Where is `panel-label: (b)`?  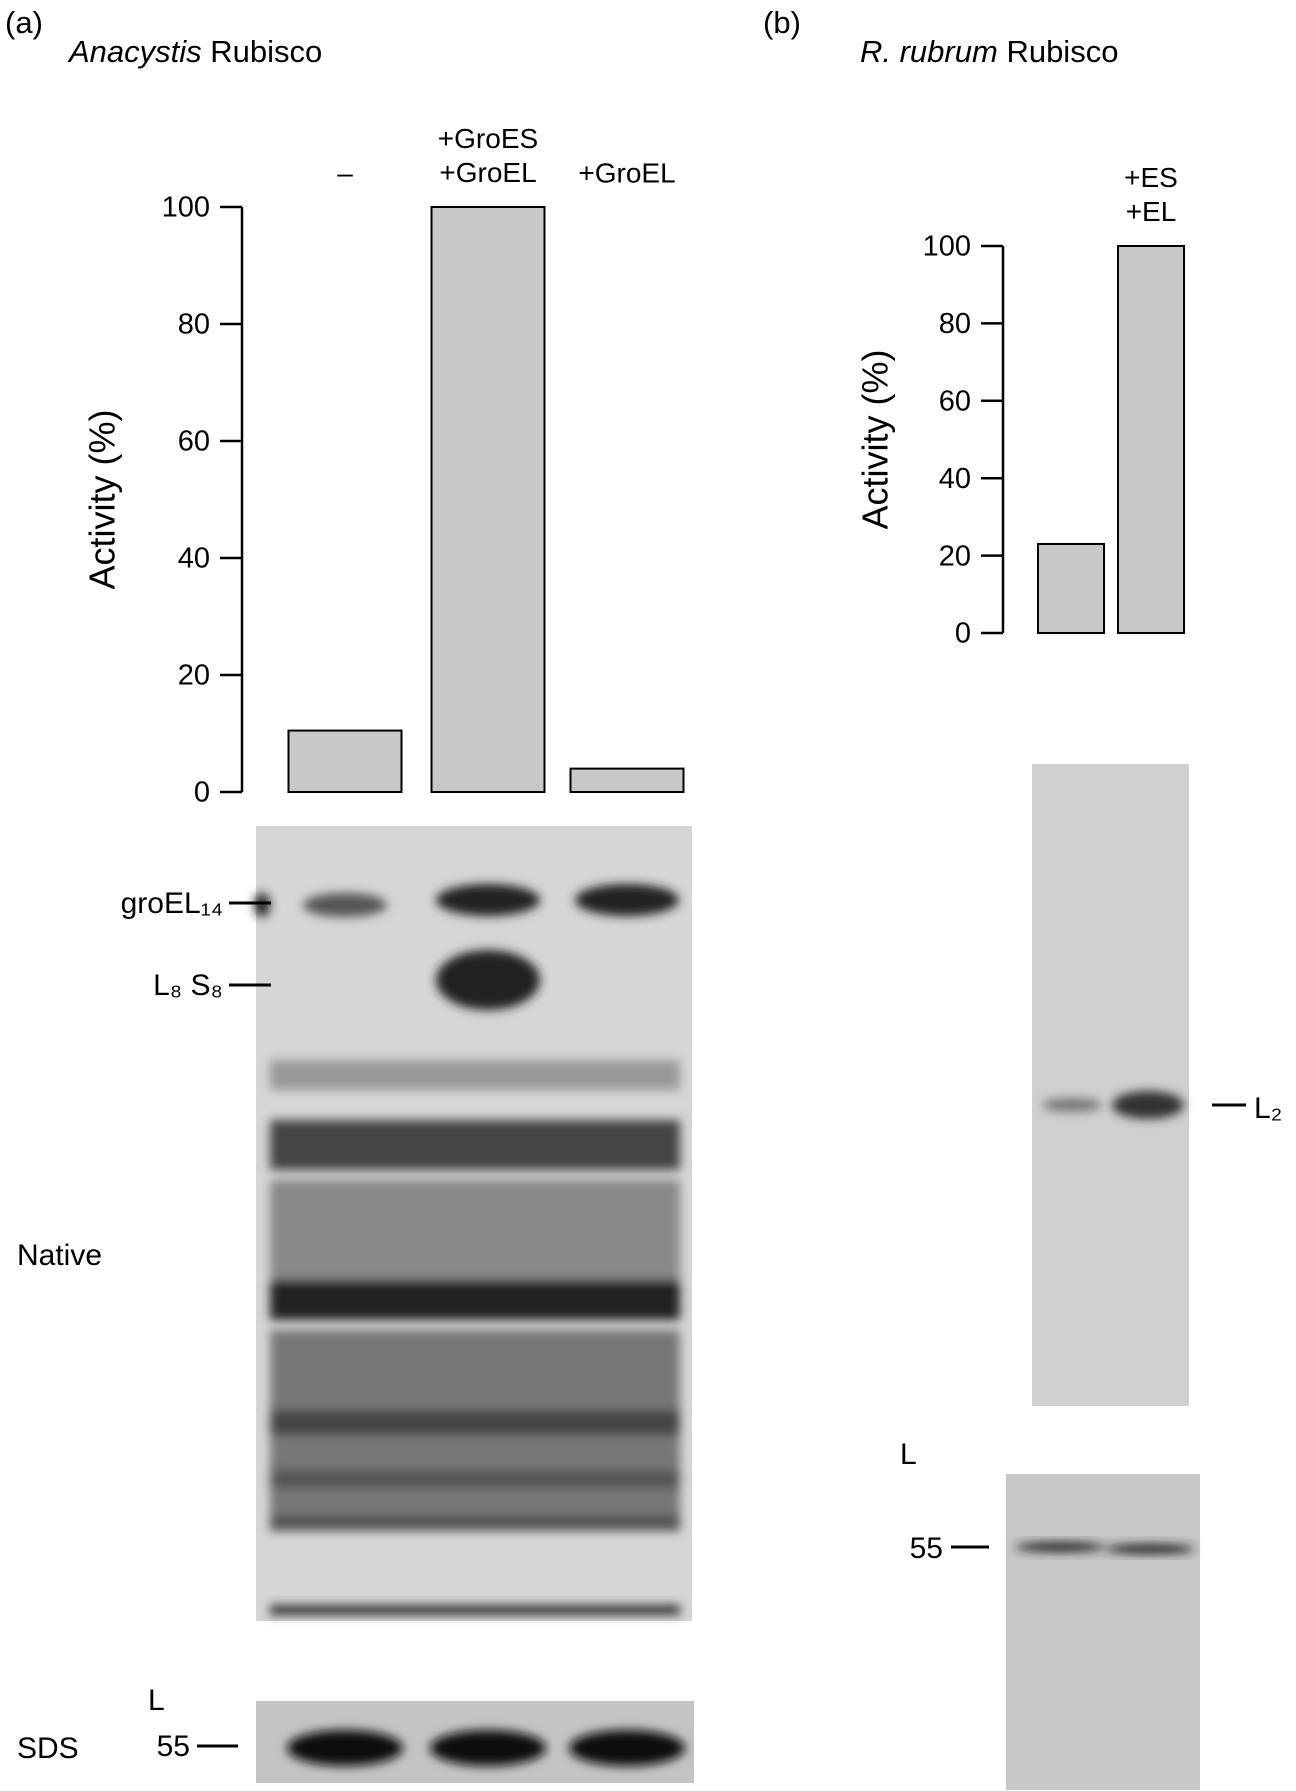
panel-label: (b) is located at coordinates (782, 22).